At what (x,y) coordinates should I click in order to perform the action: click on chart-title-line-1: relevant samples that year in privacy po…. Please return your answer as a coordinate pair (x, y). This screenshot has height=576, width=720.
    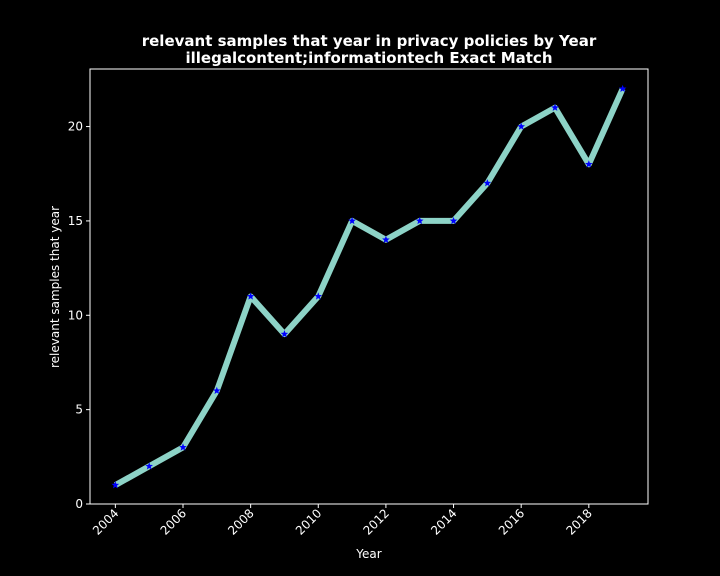
    Looking at the image, I should click on (369, 41).